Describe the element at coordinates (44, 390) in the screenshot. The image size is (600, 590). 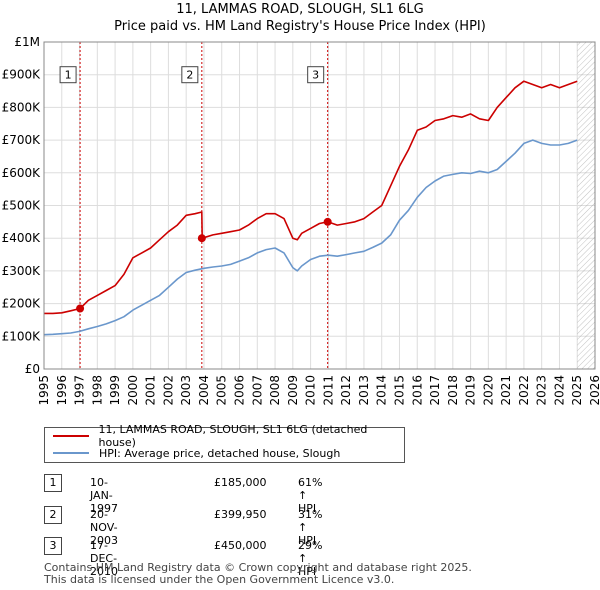
I see `x-tick-label: 1995` at that location.